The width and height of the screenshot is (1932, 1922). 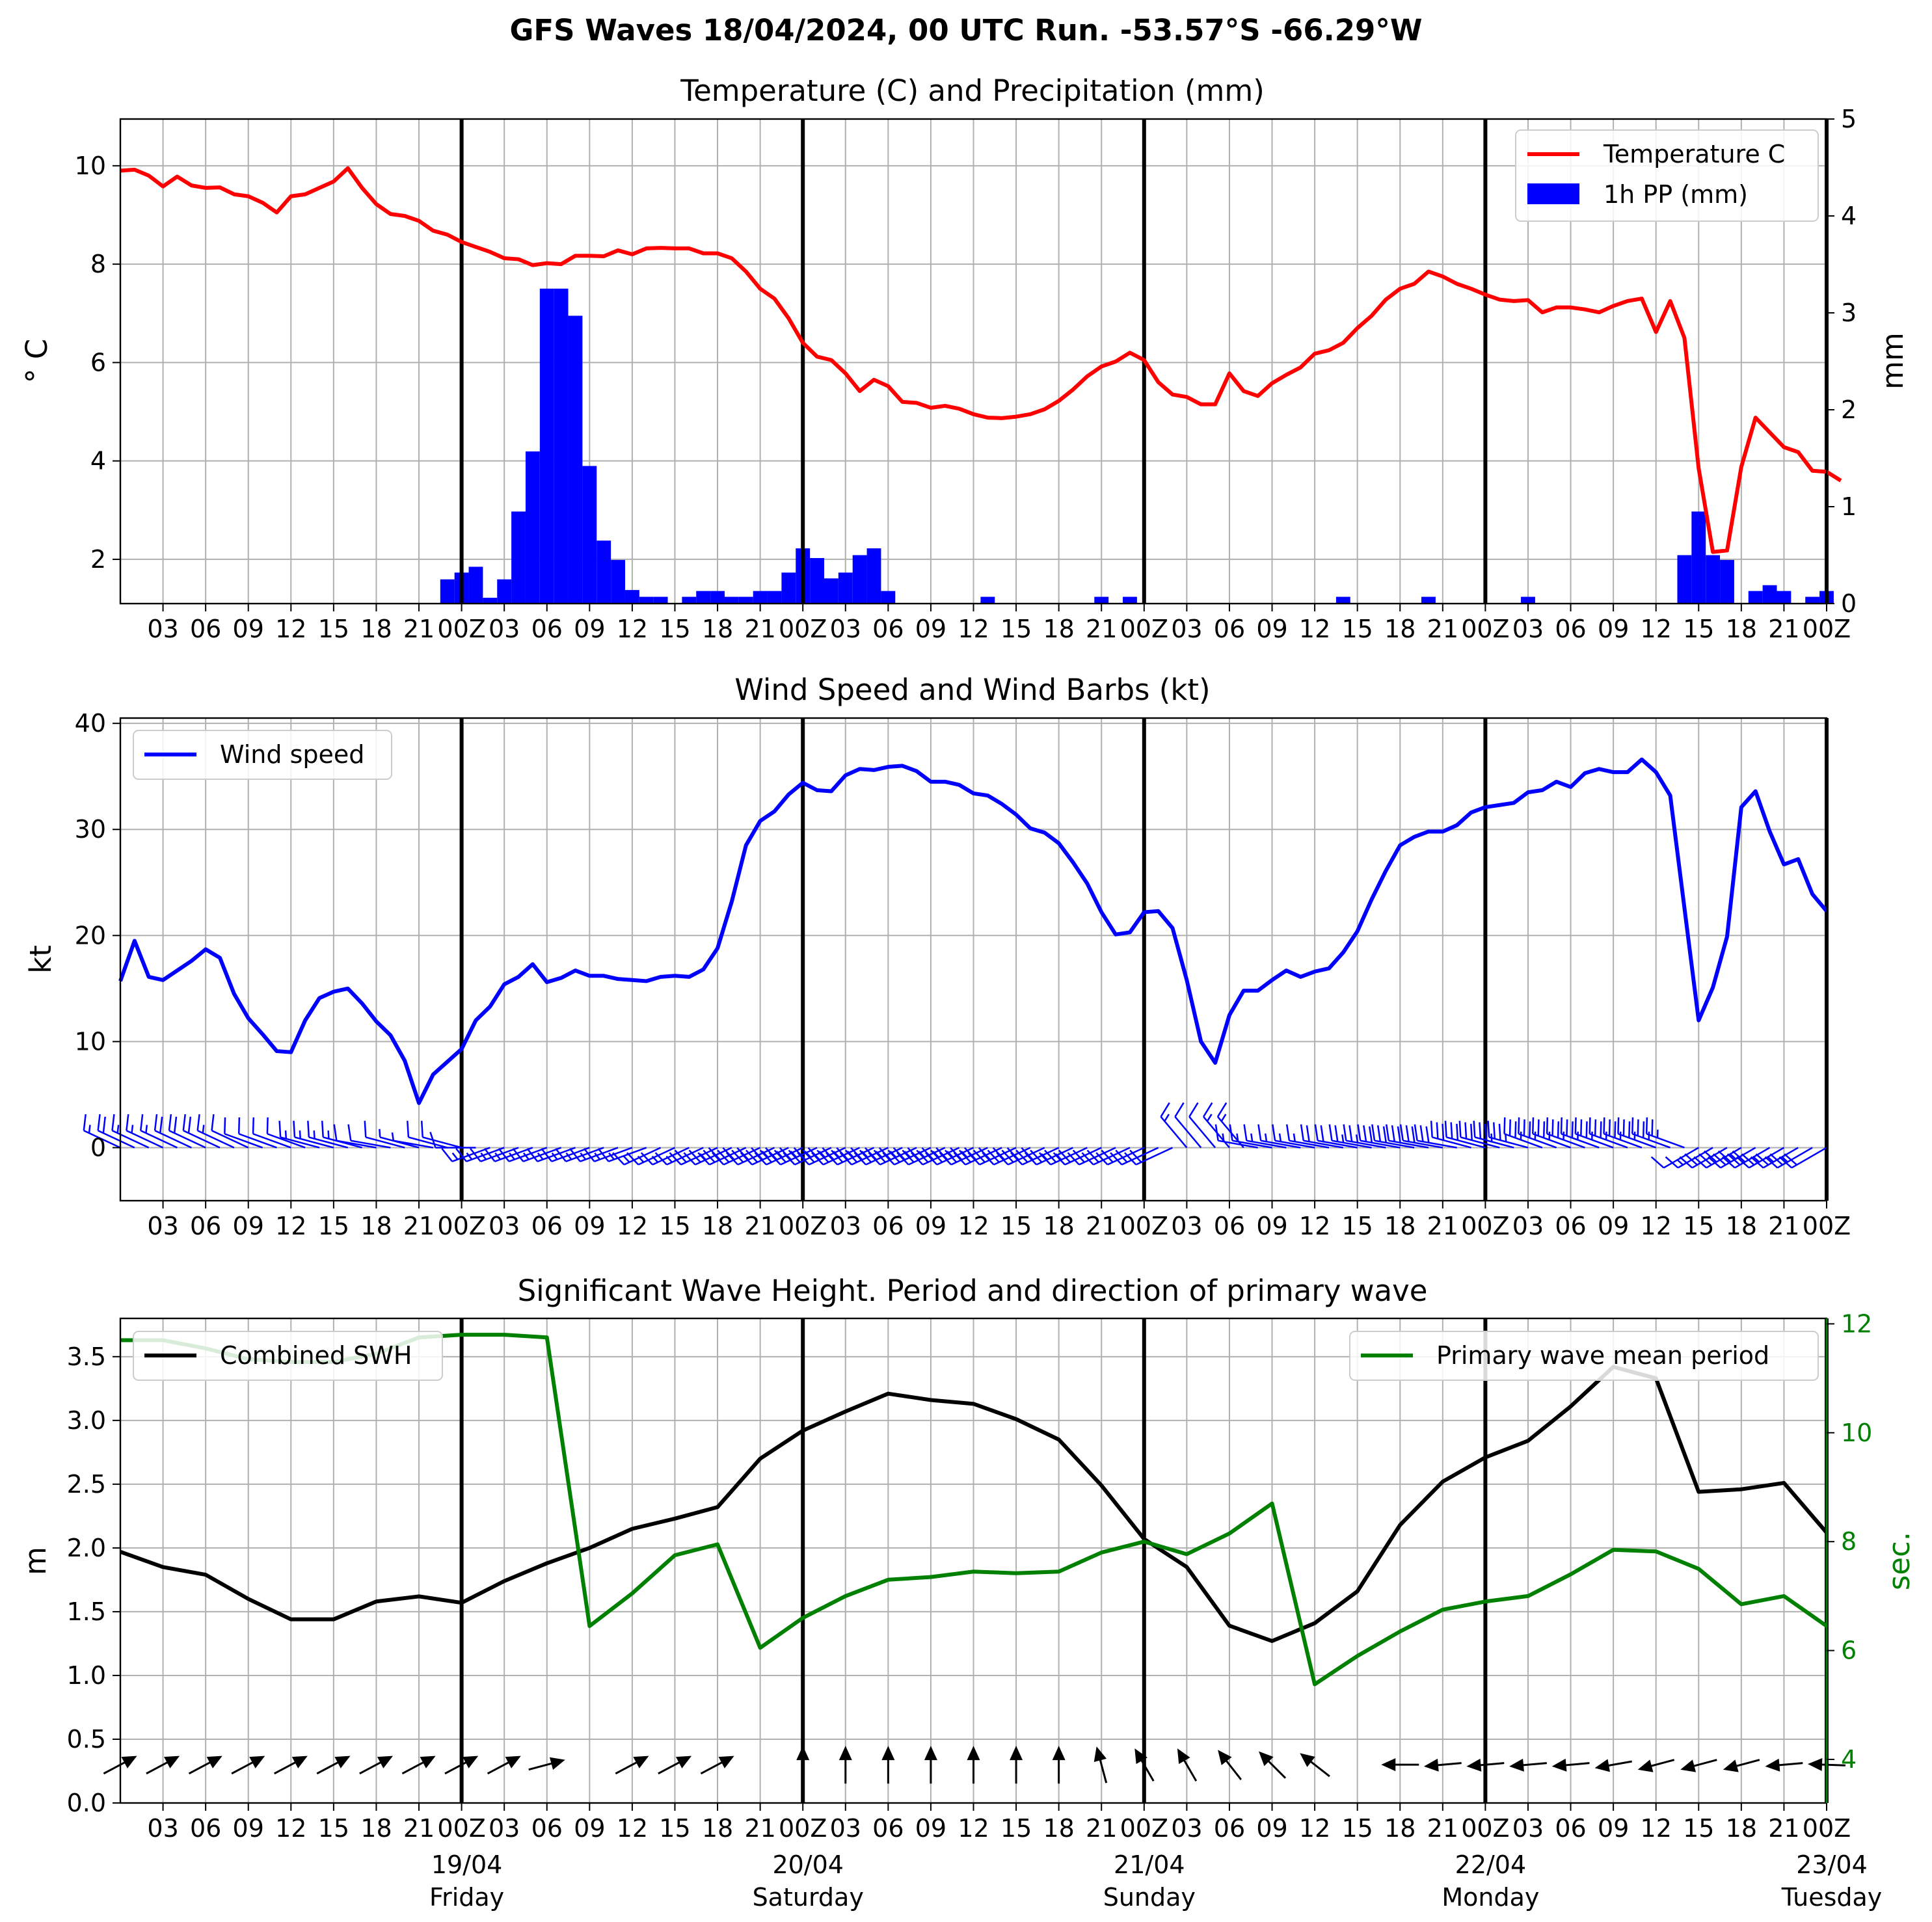 I want to click on x-tick-label: 21, so click(x=1442, y=1828).